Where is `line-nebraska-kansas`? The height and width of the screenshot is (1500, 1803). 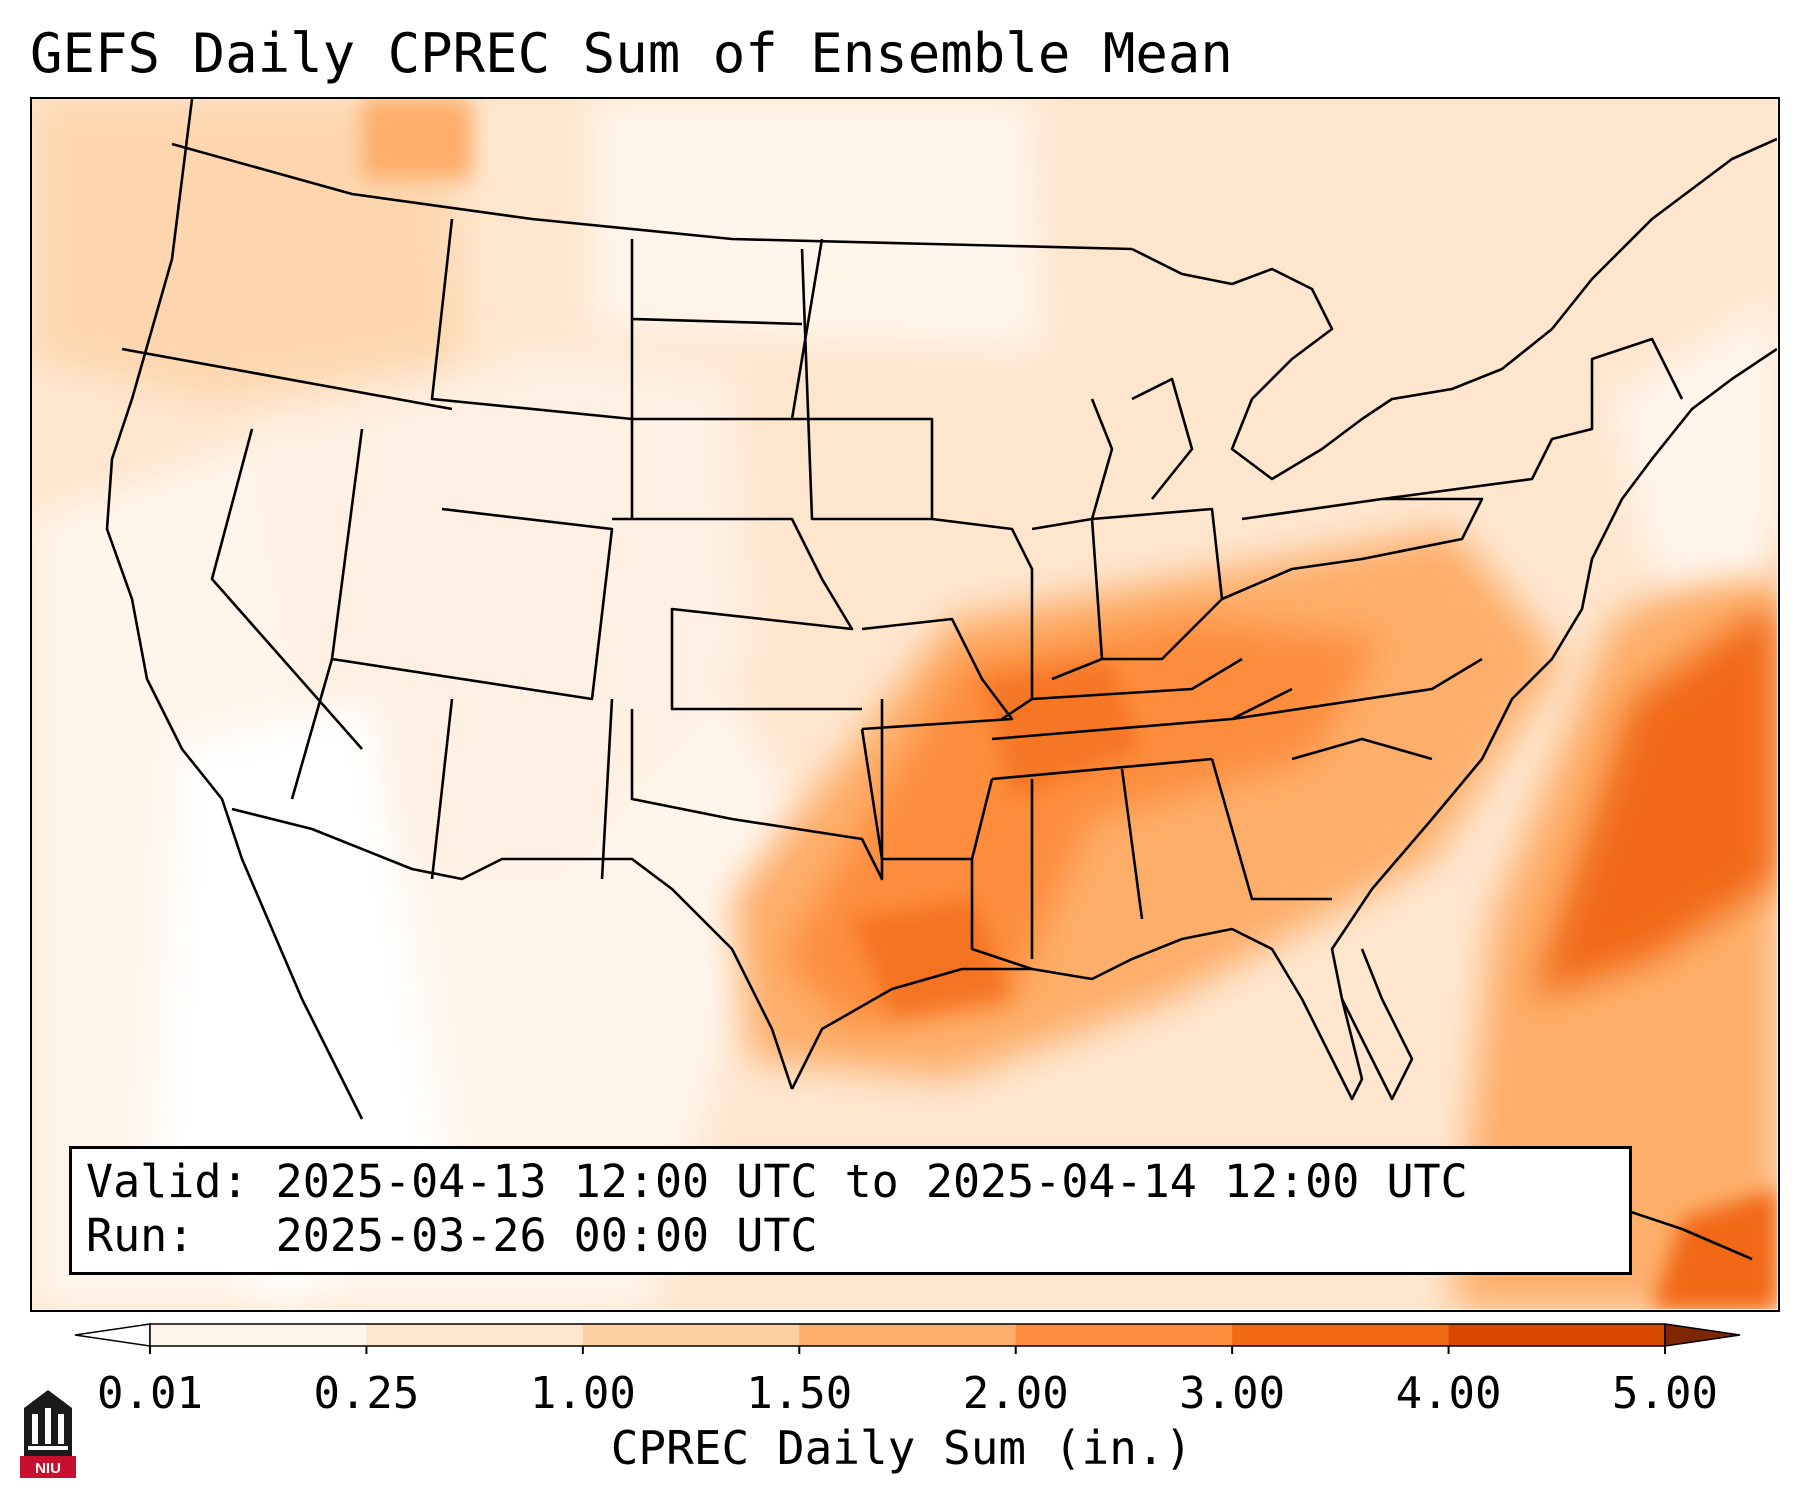
line-nebraska-kansas is located at coordinates (737, 614).